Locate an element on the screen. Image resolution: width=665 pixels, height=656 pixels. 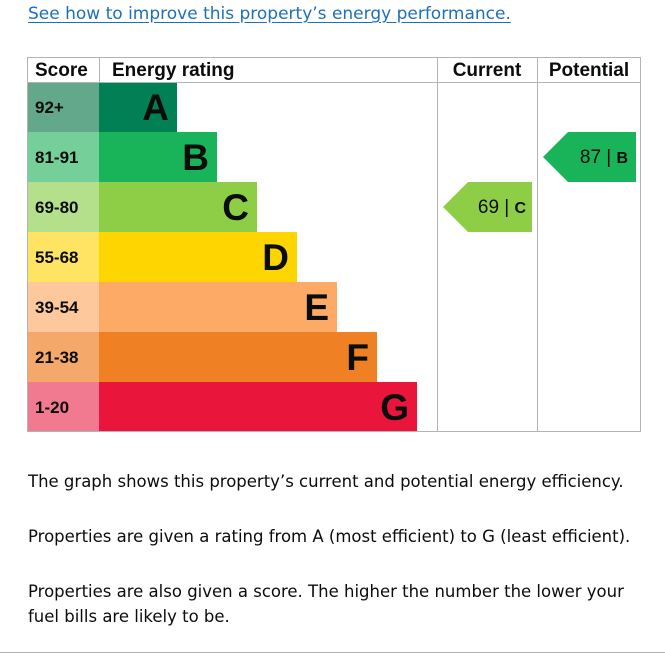
rating-letter-g: G is located at coordinates (394, 407).